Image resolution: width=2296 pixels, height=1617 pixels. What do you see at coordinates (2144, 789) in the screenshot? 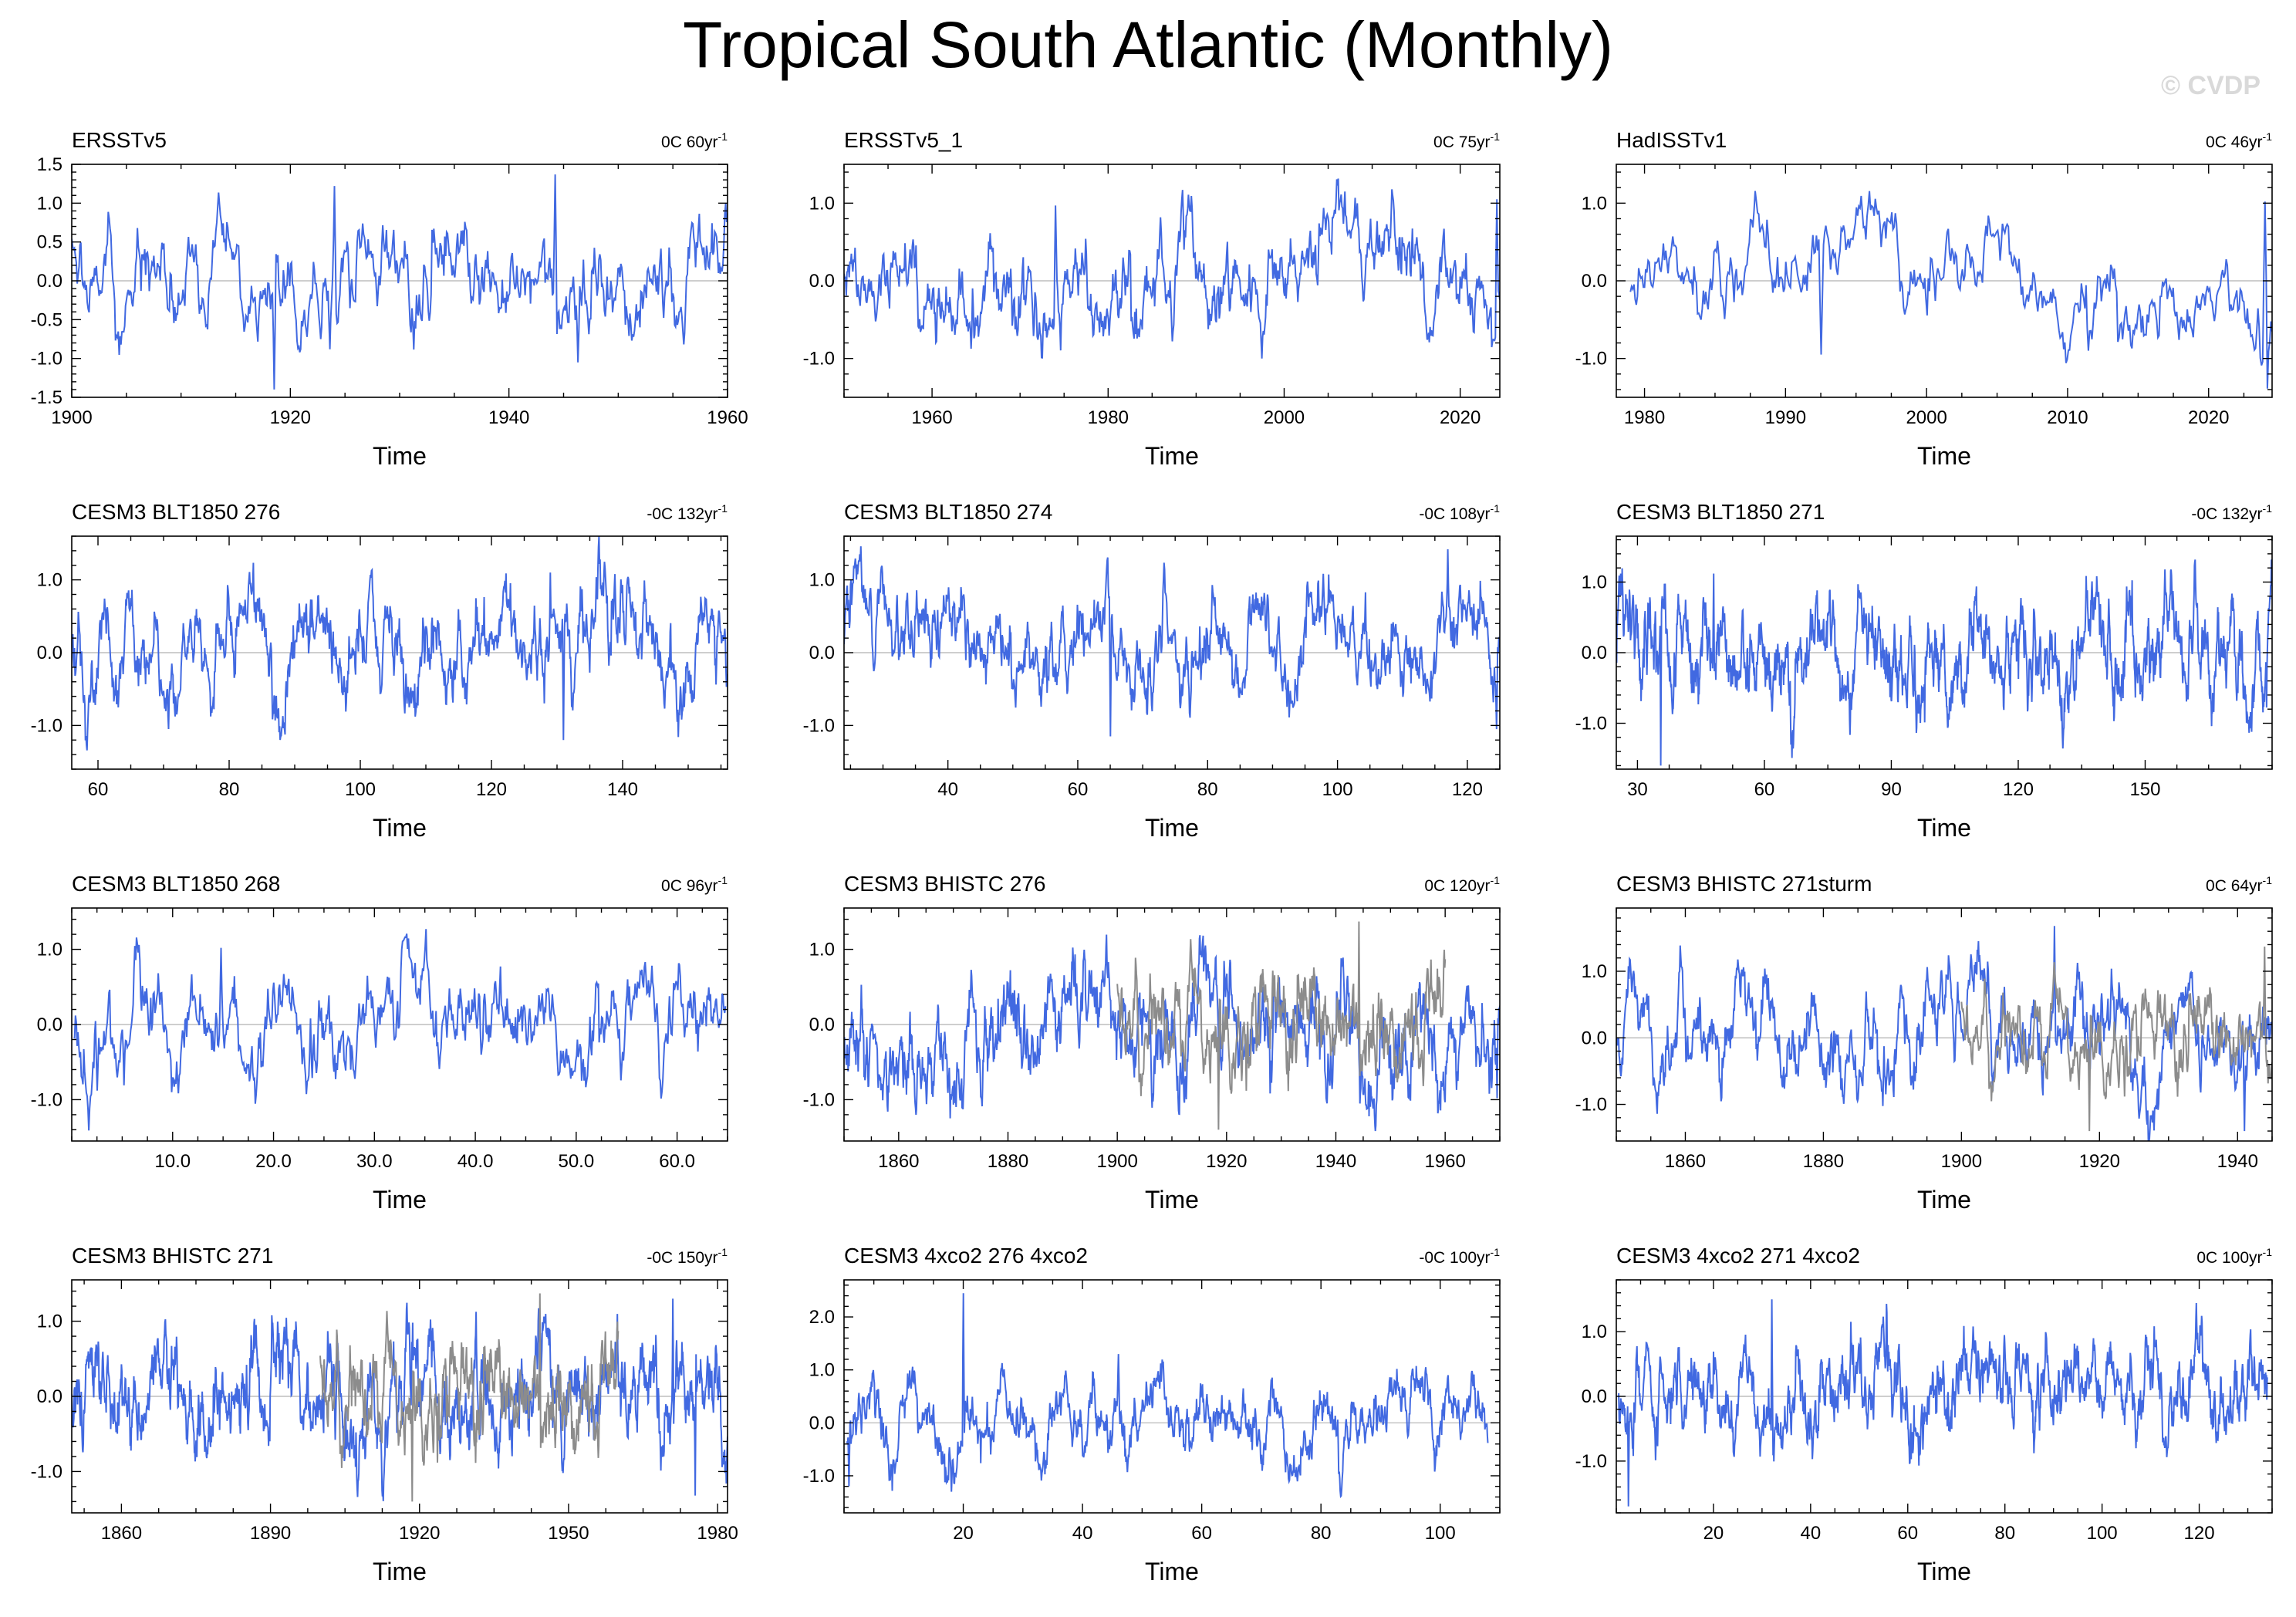
I see `x-tick-label: 150` at bounding box center [2144, 789].